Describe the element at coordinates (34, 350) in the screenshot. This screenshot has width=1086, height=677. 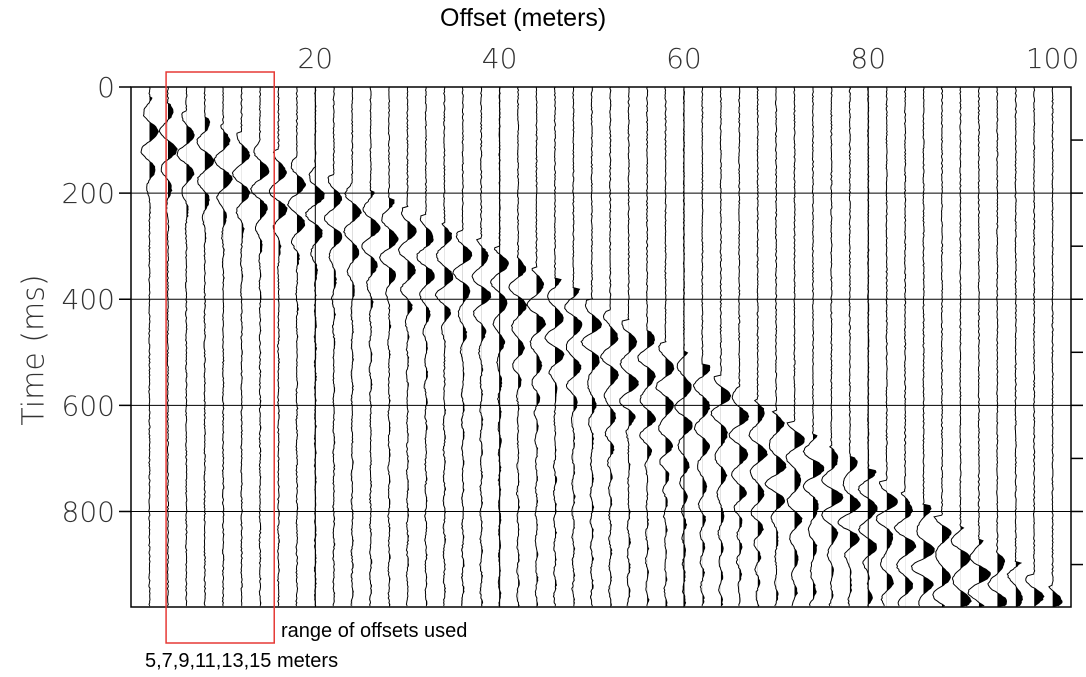
I see `y-axis-title: Time (ms)` at that location.